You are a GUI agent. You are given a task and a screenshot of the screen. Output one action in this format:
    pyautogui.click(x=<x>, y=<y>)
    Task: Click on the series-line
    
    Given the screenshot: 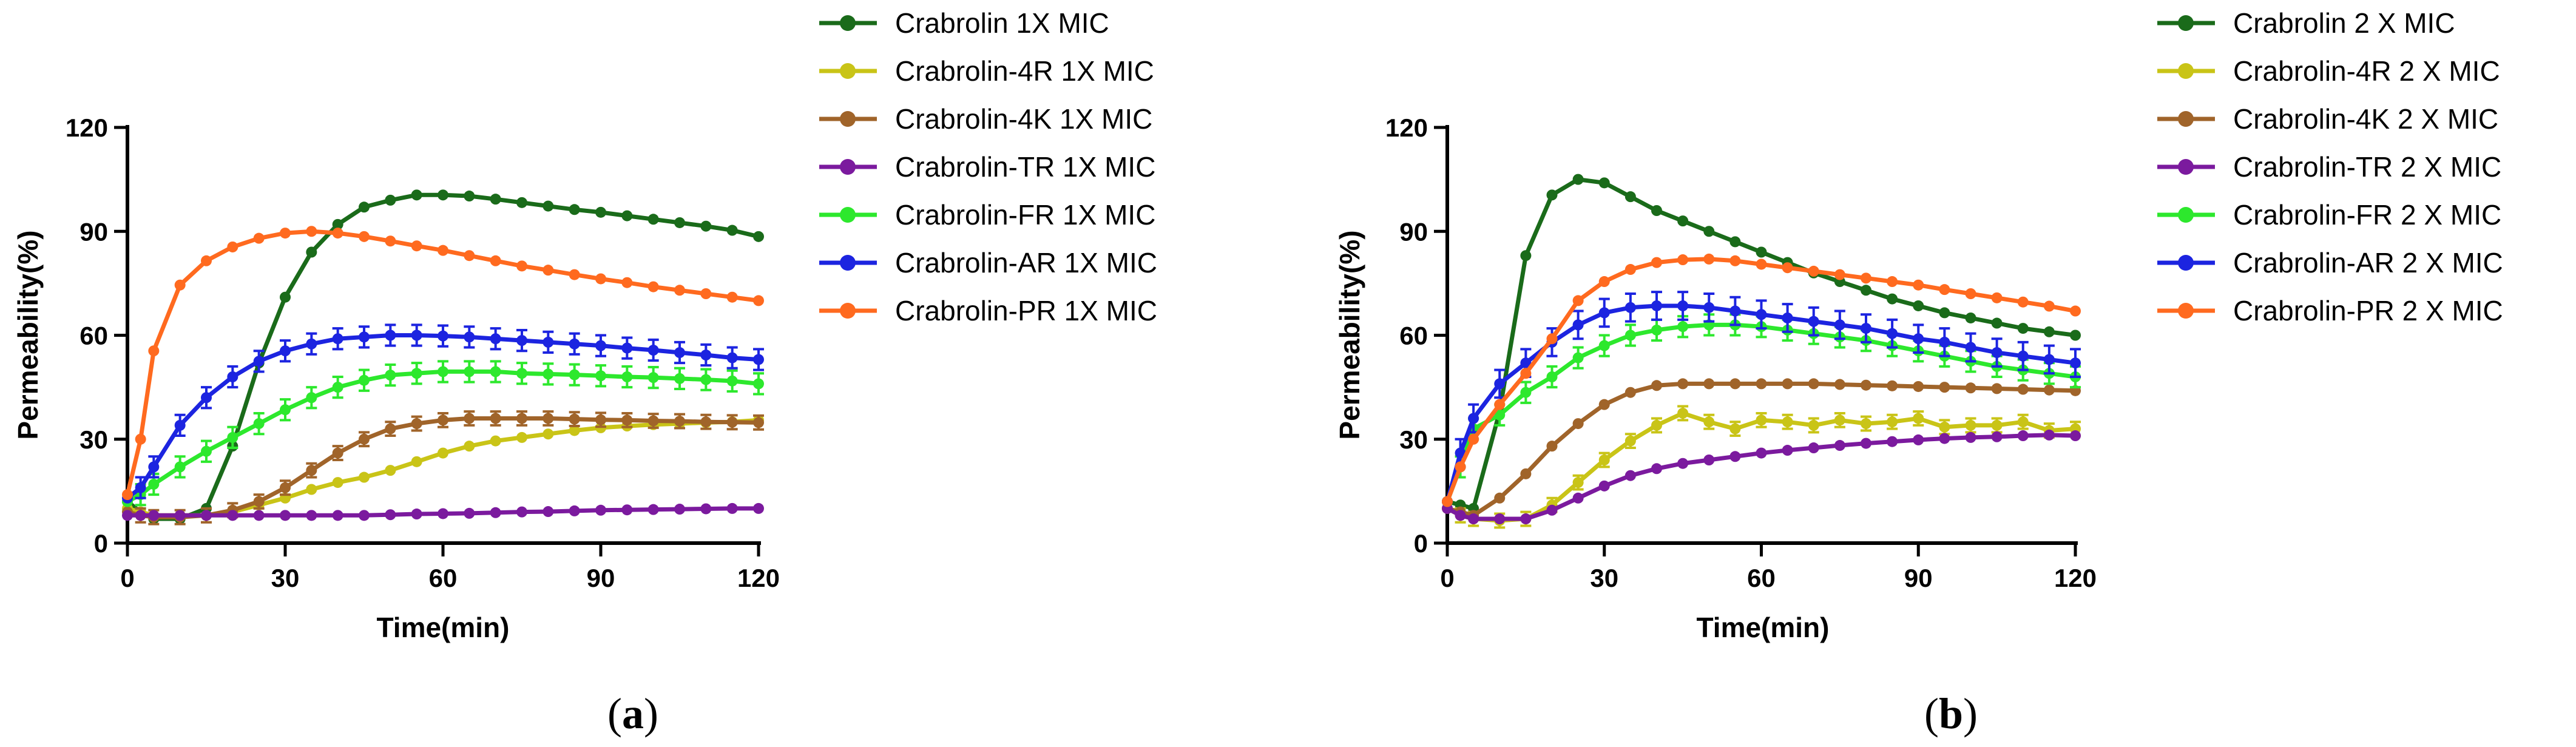 What is the action you would take?
    pyautogui.click(x=442, y=357)
    